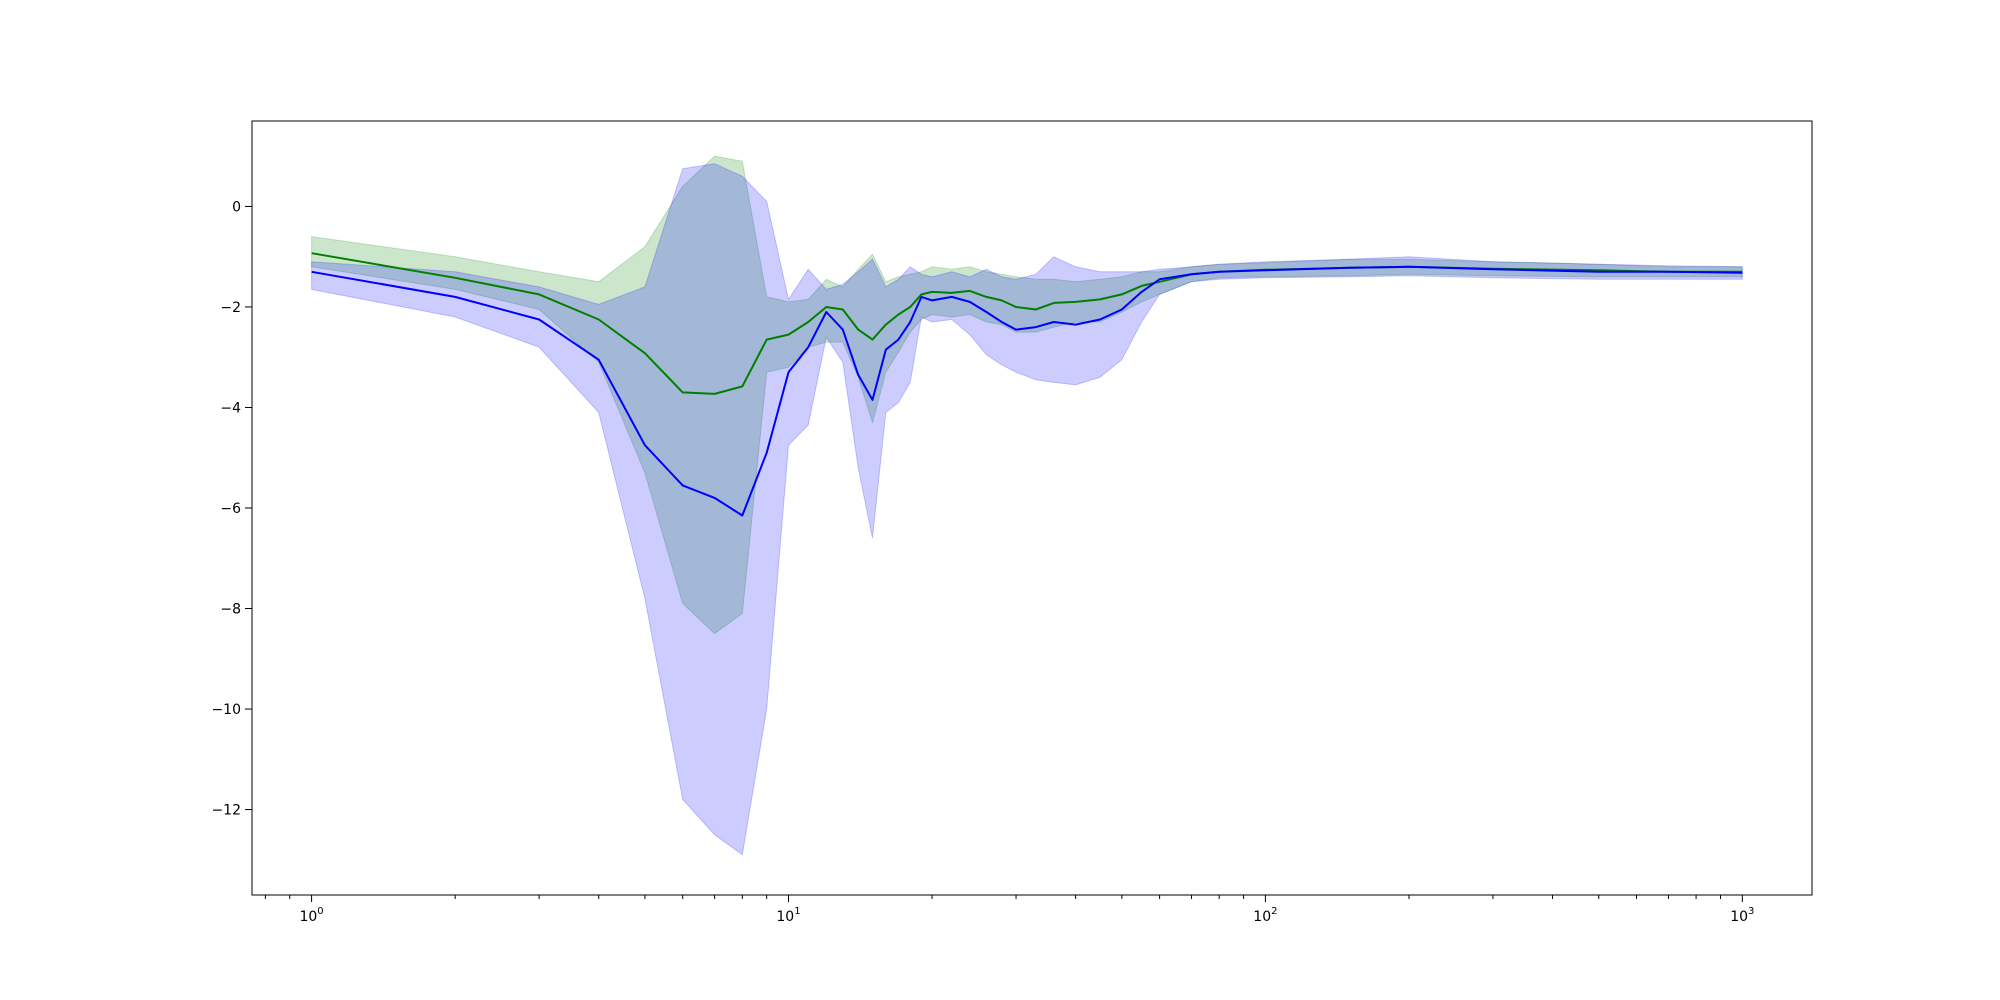 This screenshot has width=2000, height=1000. Describe the element at coordinates (230, 610) in the screenshot. I see `y-tick-label: −8` at that location.